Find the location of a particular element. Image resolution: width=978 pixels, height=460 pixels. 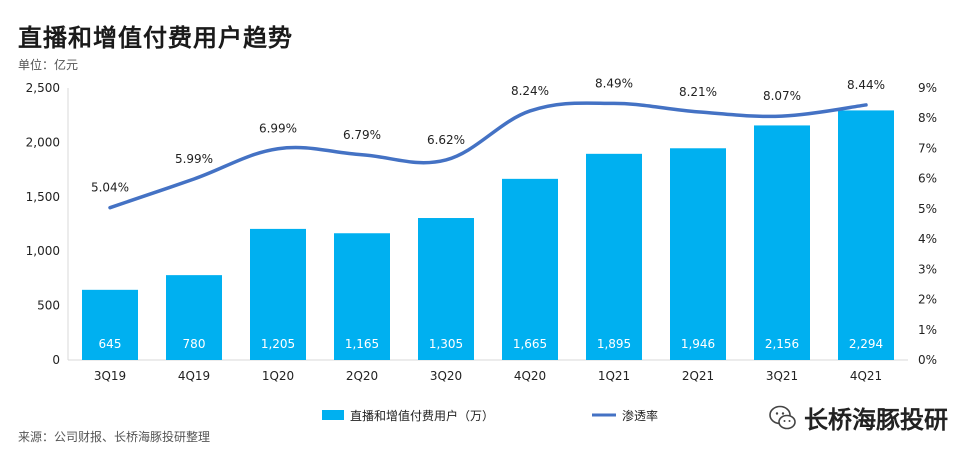

line-value-label: 8.24% is located at coordinates (530, 91).